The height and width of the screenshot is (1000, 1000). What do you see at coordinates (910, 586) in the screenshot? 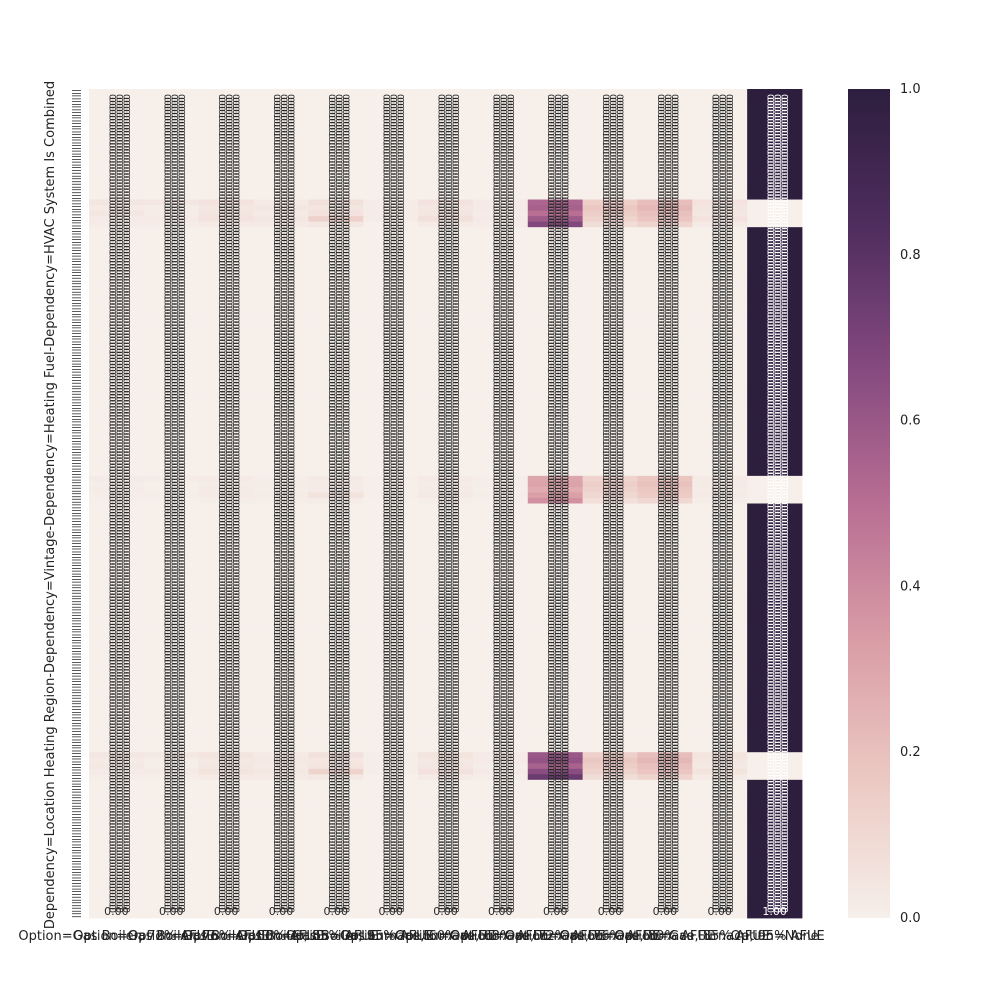
I see `colorbar-tick-label: 0.4` at bounding box center [910, 586].